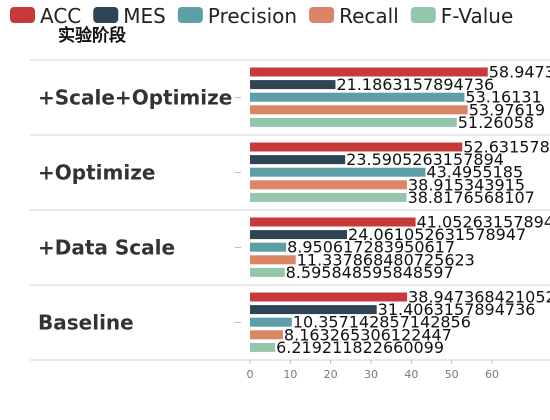 This screenshot has height=420, width=550. I want to click on data-label-scale-optimize-precision: 53.16131, so click(503, 97).